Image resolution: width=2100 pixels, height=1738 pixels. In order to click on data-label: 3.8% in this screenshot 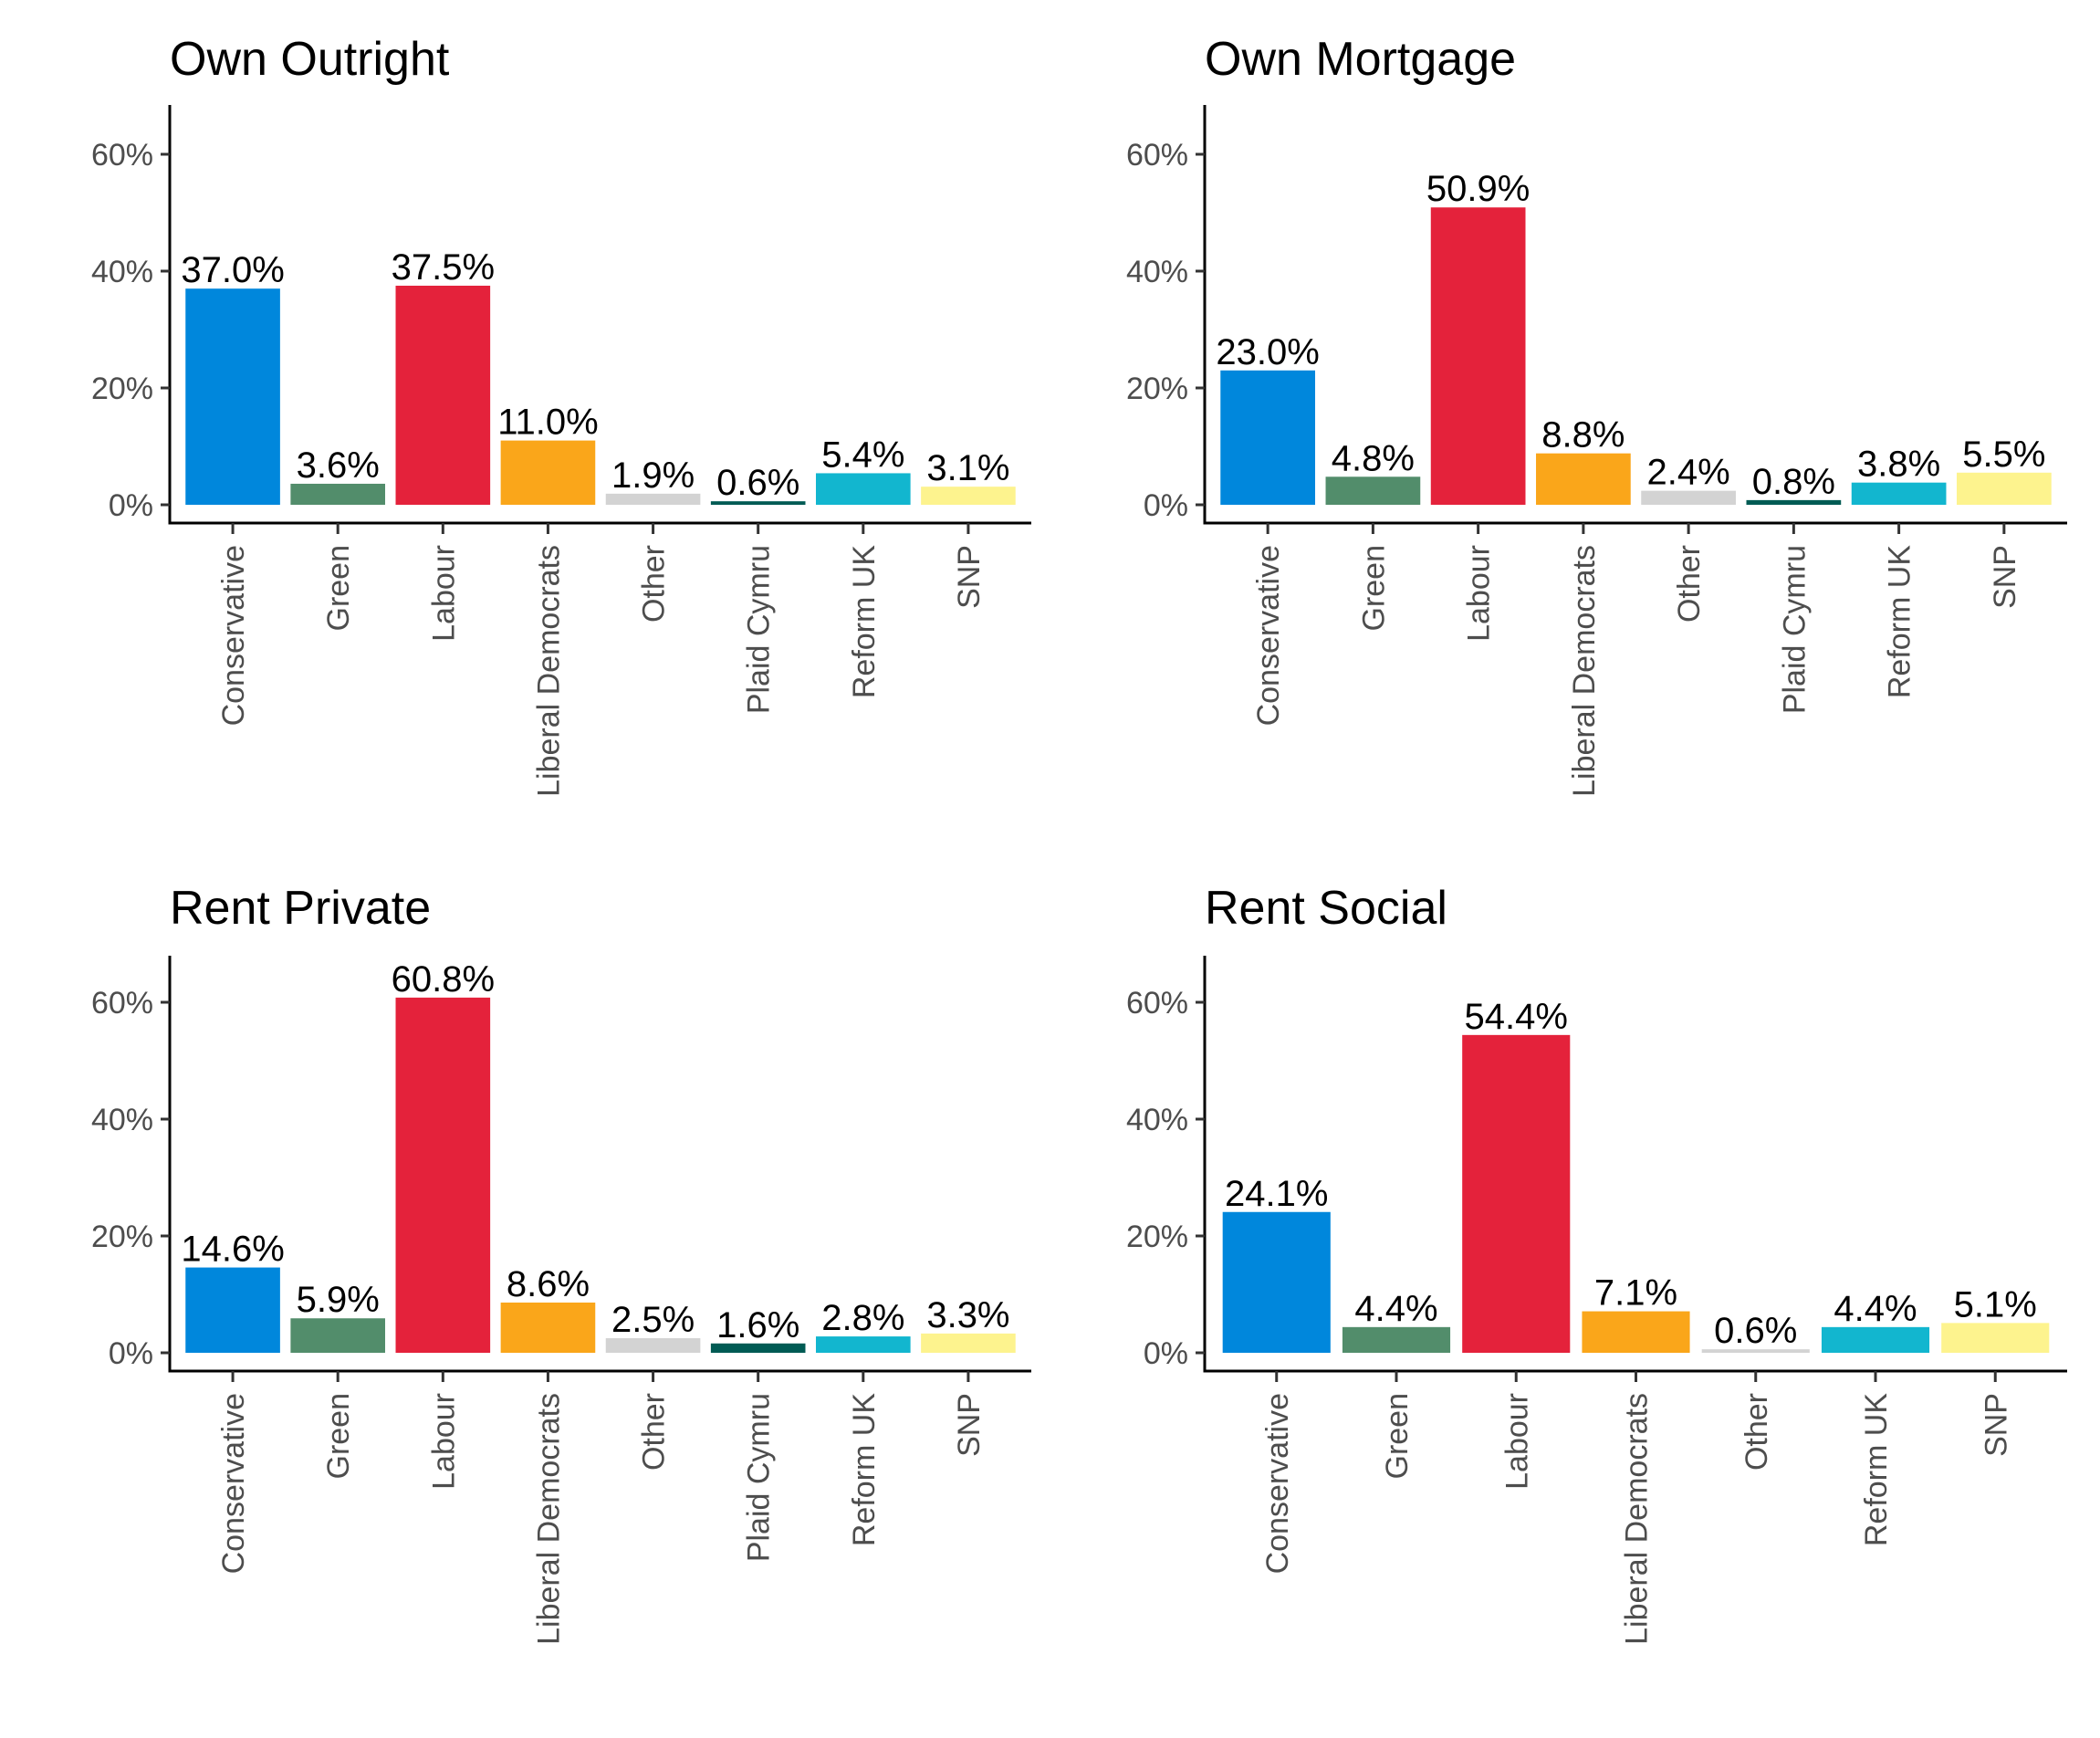, I will do `click(1898, 465)`.